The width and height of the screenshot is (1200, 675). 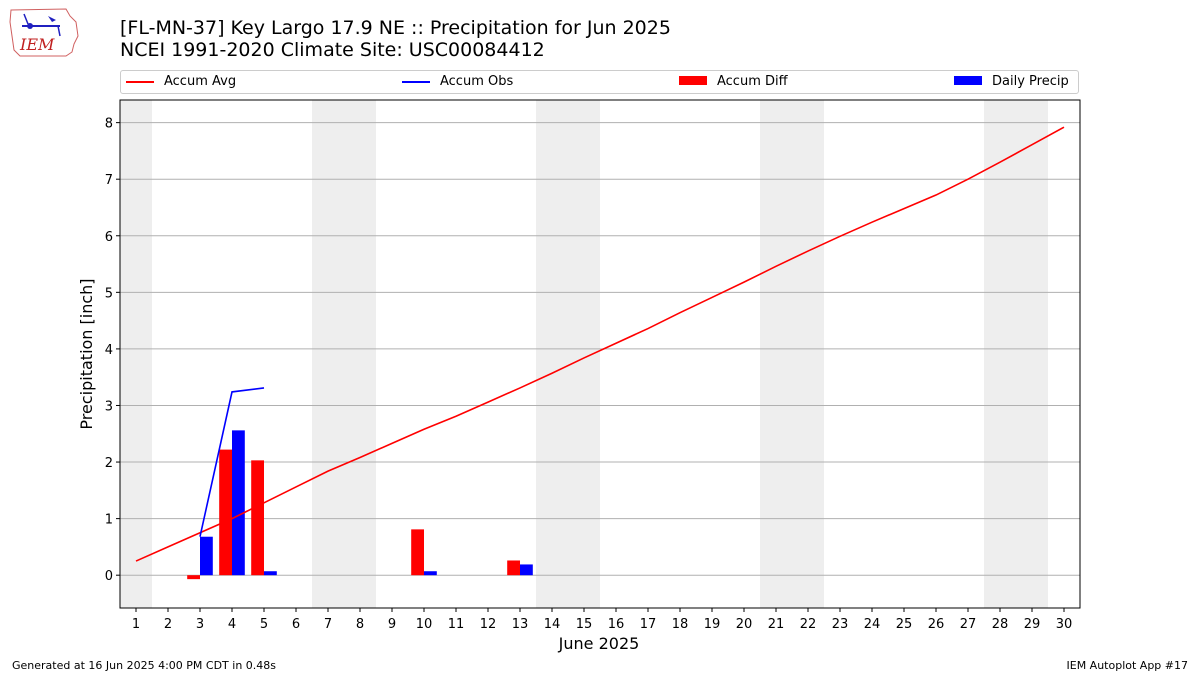 I want to click on x-tick-label: 10, so click(x=424, y=624).